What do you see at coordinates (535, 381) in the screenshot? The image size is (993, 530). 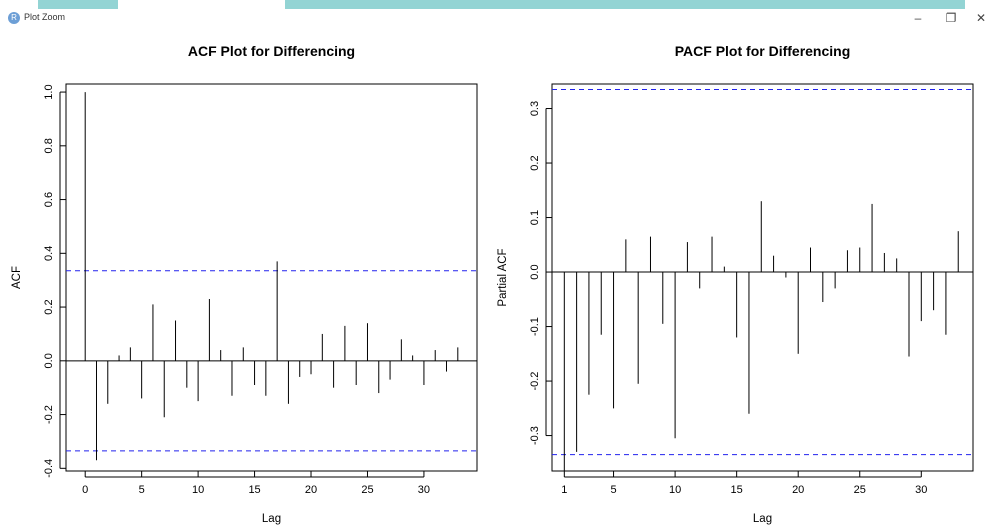 I see `pacf-y-tick-label: -0.2` at bounding box center [535, 381].